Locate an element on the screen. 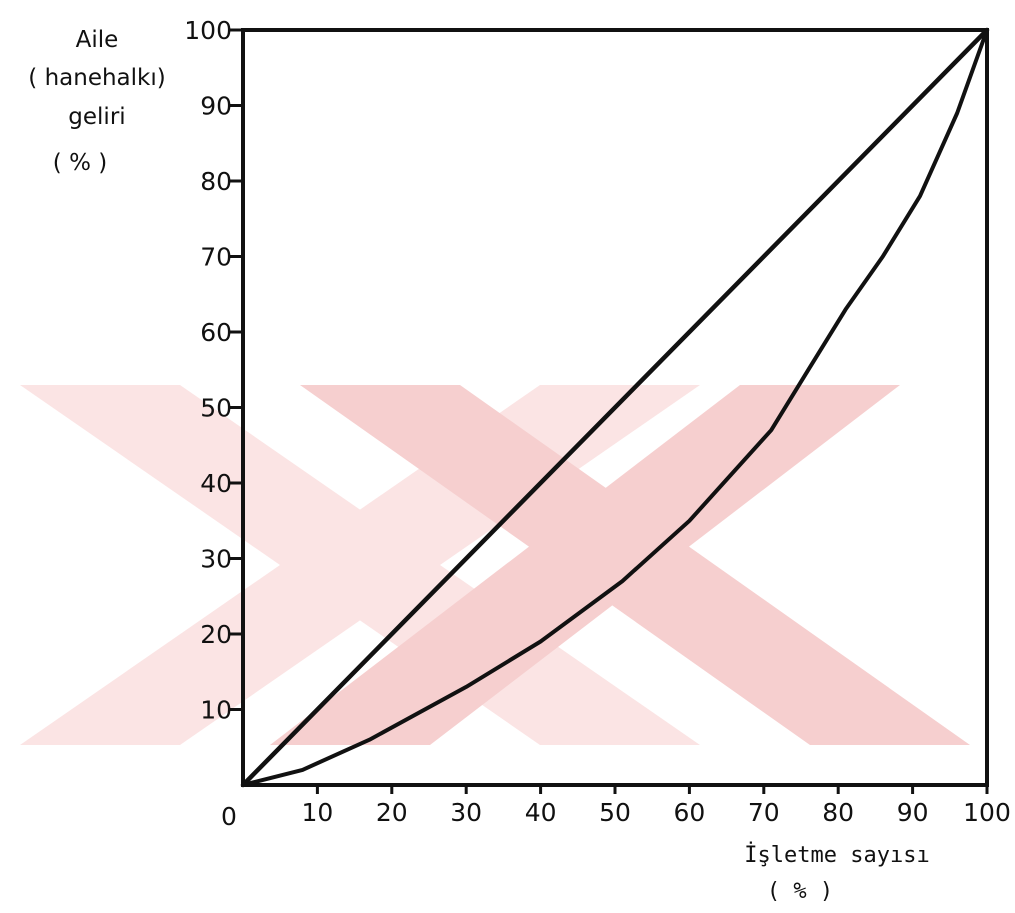 The height and width of the screenshot is (913, 1015). x-axis-label: İşletme sayısı ( % ) is located at coordinates (836, 873).